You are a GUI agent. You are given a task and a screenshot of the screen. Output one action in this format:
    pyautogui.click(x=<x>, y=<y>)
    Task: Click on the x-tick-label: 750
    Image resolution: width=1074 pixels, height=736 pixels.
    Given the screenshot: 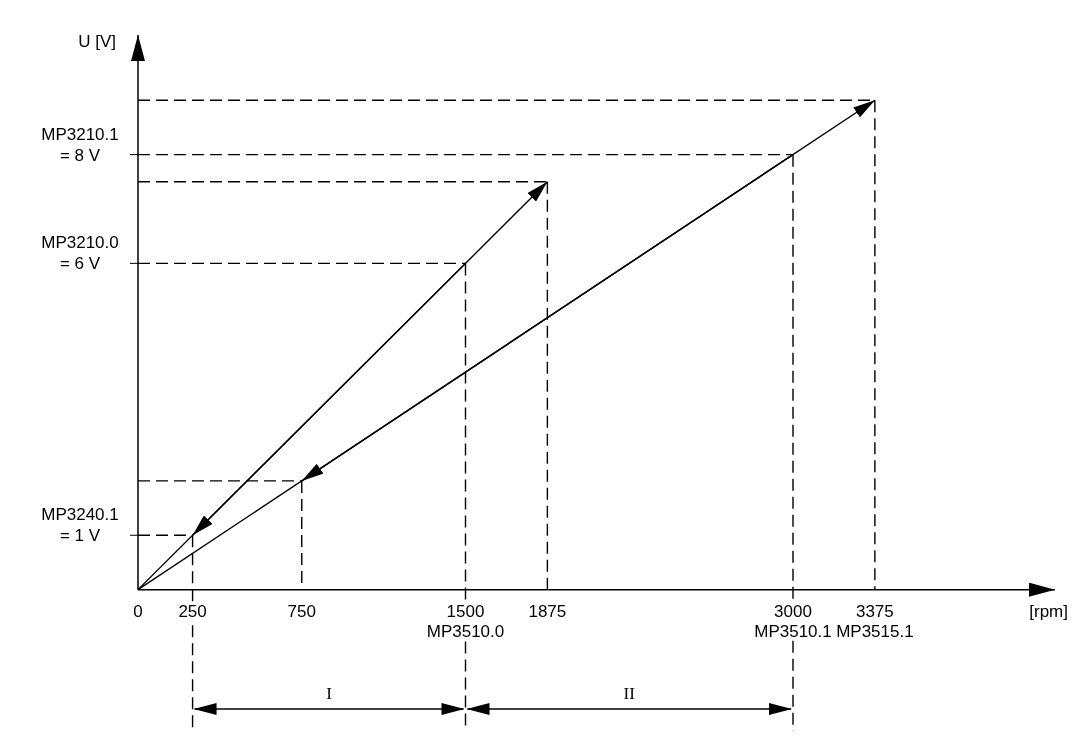 What is the action you would take?
    pyautogui.click(x=301, y=611)
    